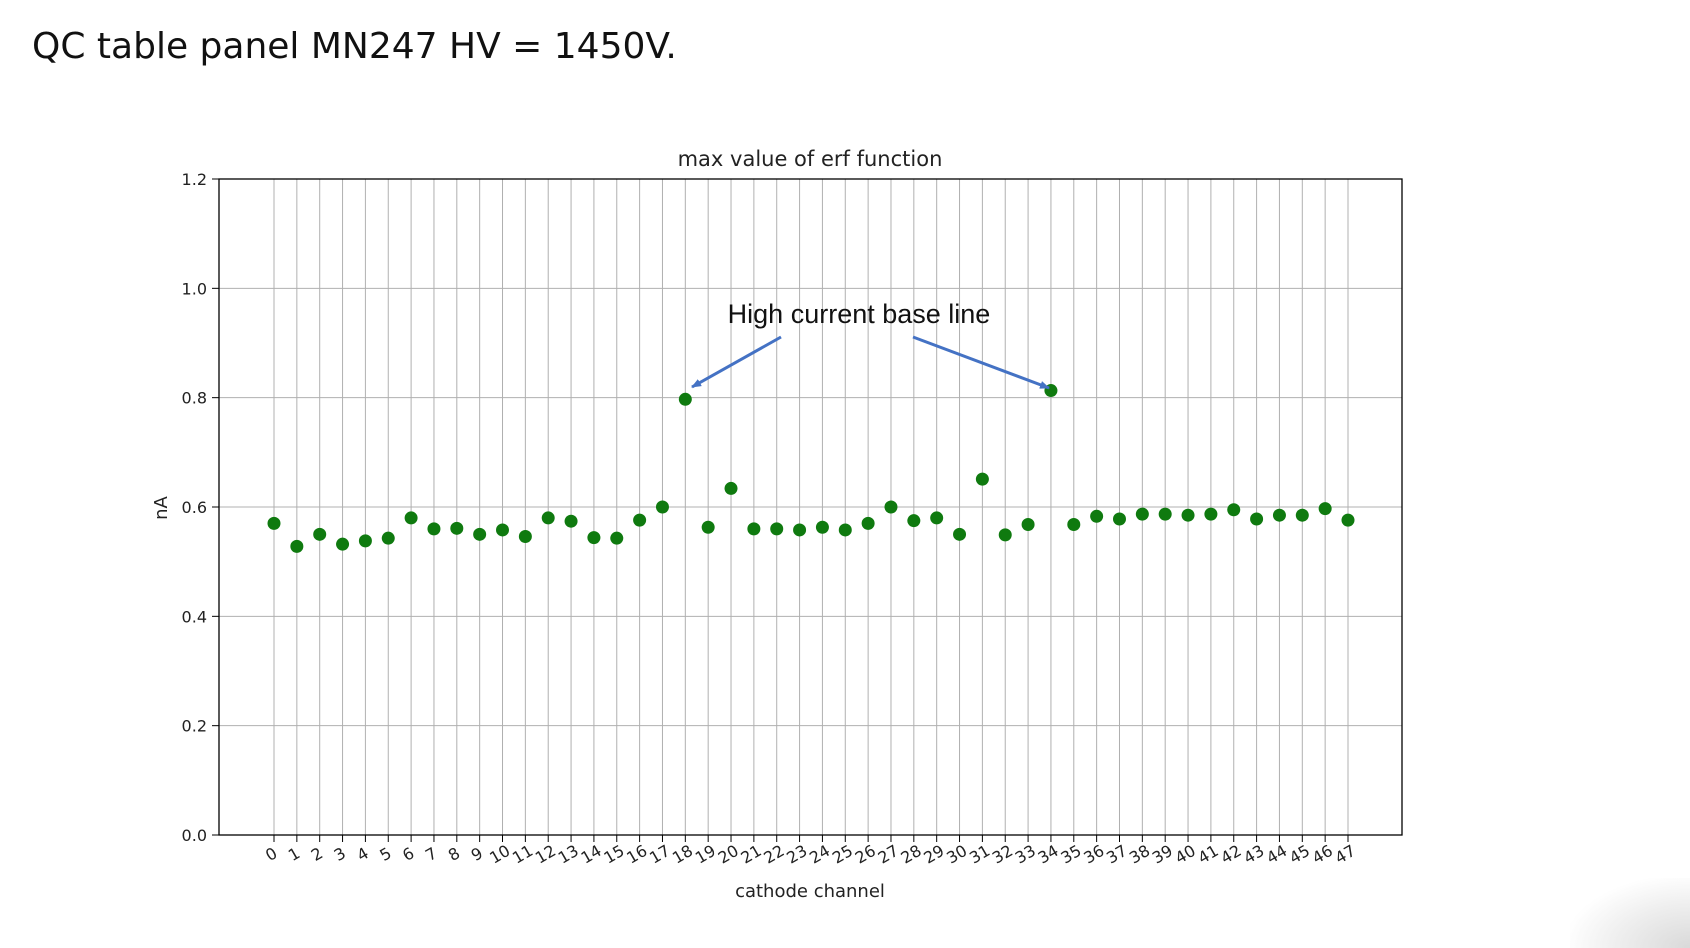 Image resolution: width=1690 pixels, height=948 pixels. What do you see at coordinates (194, 835) in the screenshot?
I see `y-tick-label: 0.0` at bounding box center [194, 835].